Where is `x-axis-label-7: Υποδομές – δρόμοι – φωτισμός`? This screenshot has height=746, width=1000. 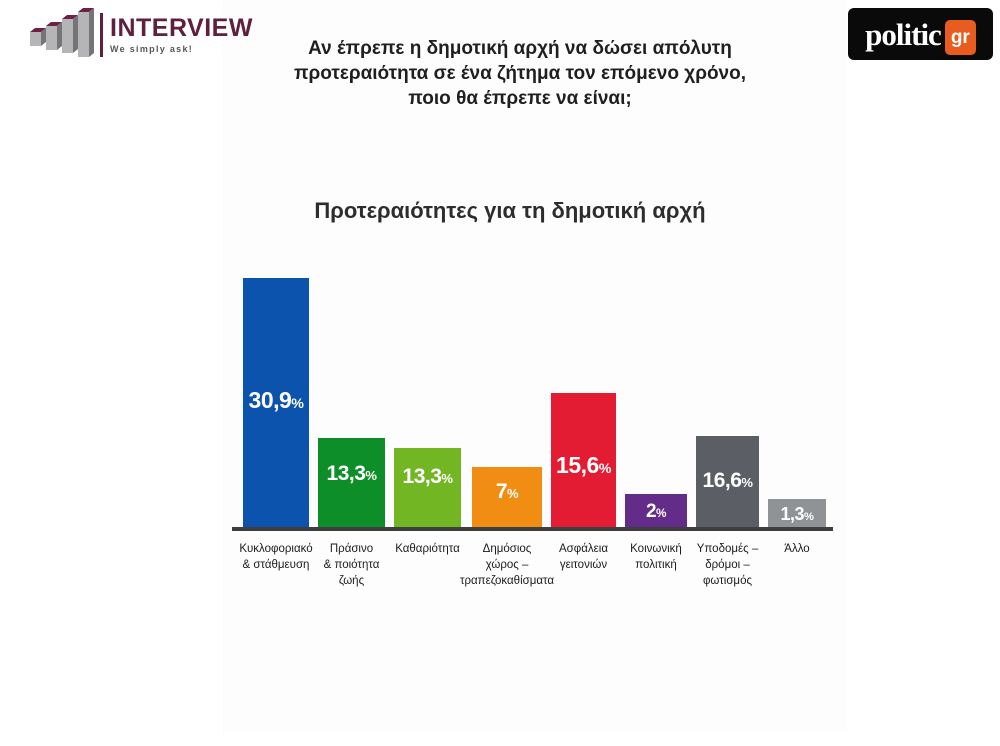 x-axis-label-7: Υποδομές – δρόμοι – φωτισμός is located at coordinates (727, 565).